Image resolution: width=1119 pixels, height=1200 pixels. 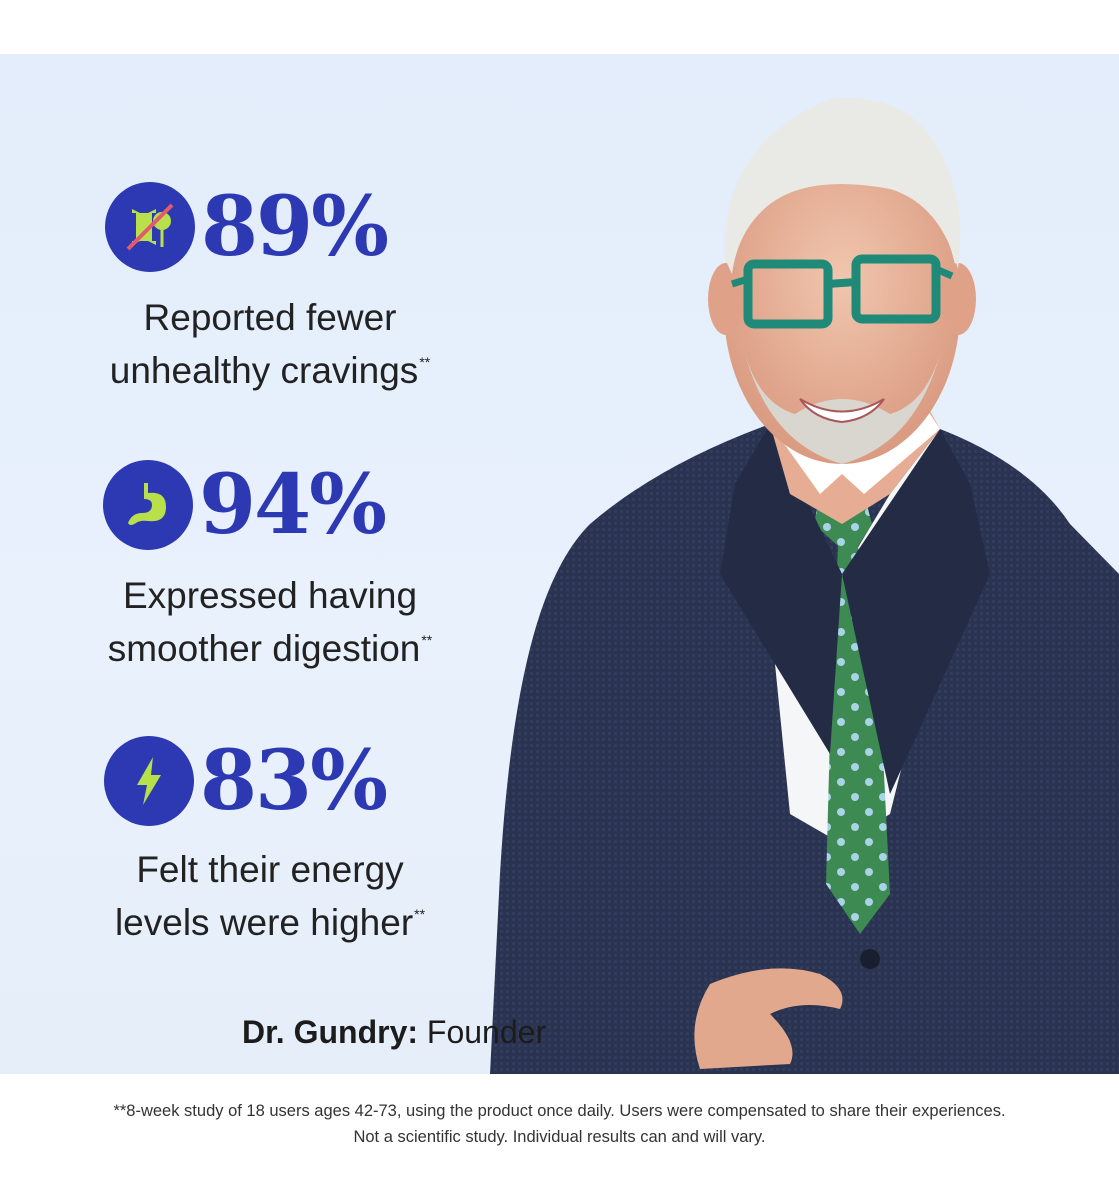 What do you see at coordinates (270, 317) in the screenshot?
I see `stat-description-line1: Reported fewer` at bounding box center [270, 317].